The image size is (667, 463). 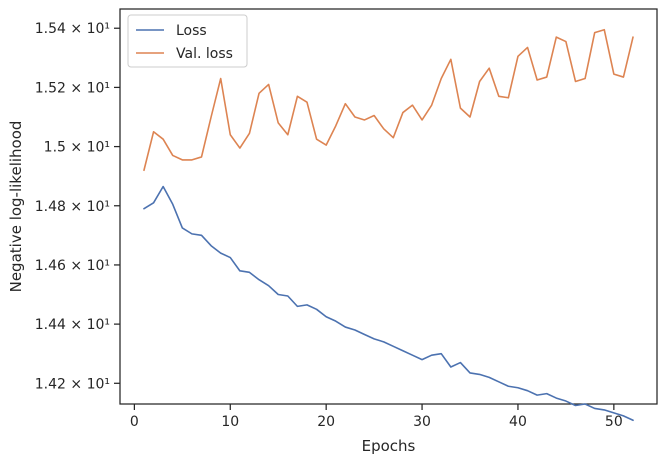 I want to click on legend-label-val-loss: Val. loss, so click(x=204, y=54).